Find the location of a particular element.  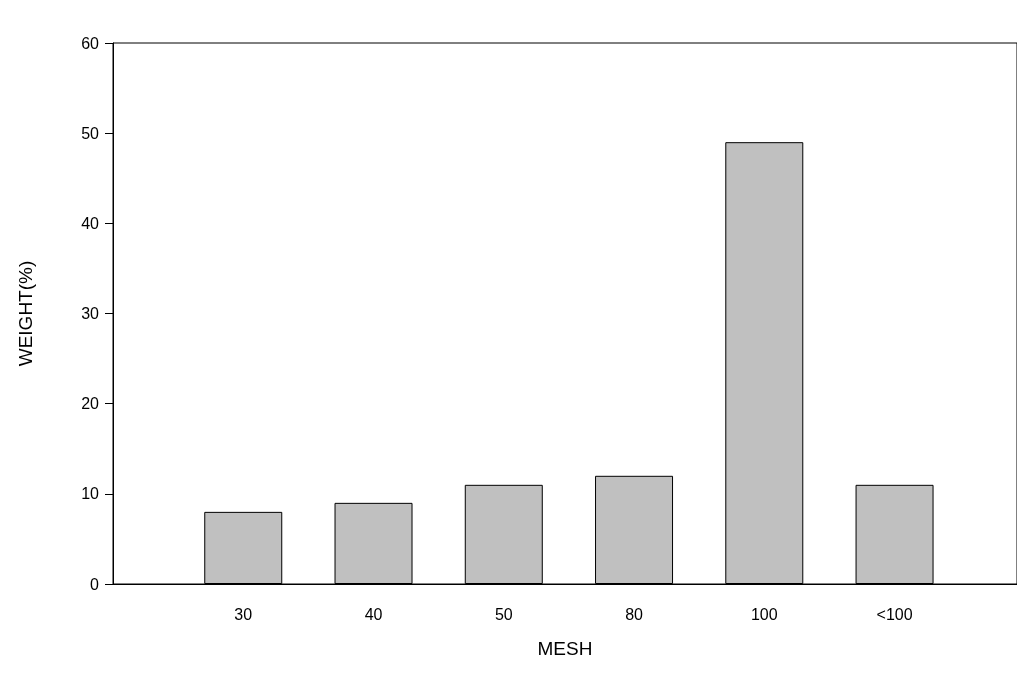

y-axis-title: WEIGHT(%) is located at coordinates (25, 313).